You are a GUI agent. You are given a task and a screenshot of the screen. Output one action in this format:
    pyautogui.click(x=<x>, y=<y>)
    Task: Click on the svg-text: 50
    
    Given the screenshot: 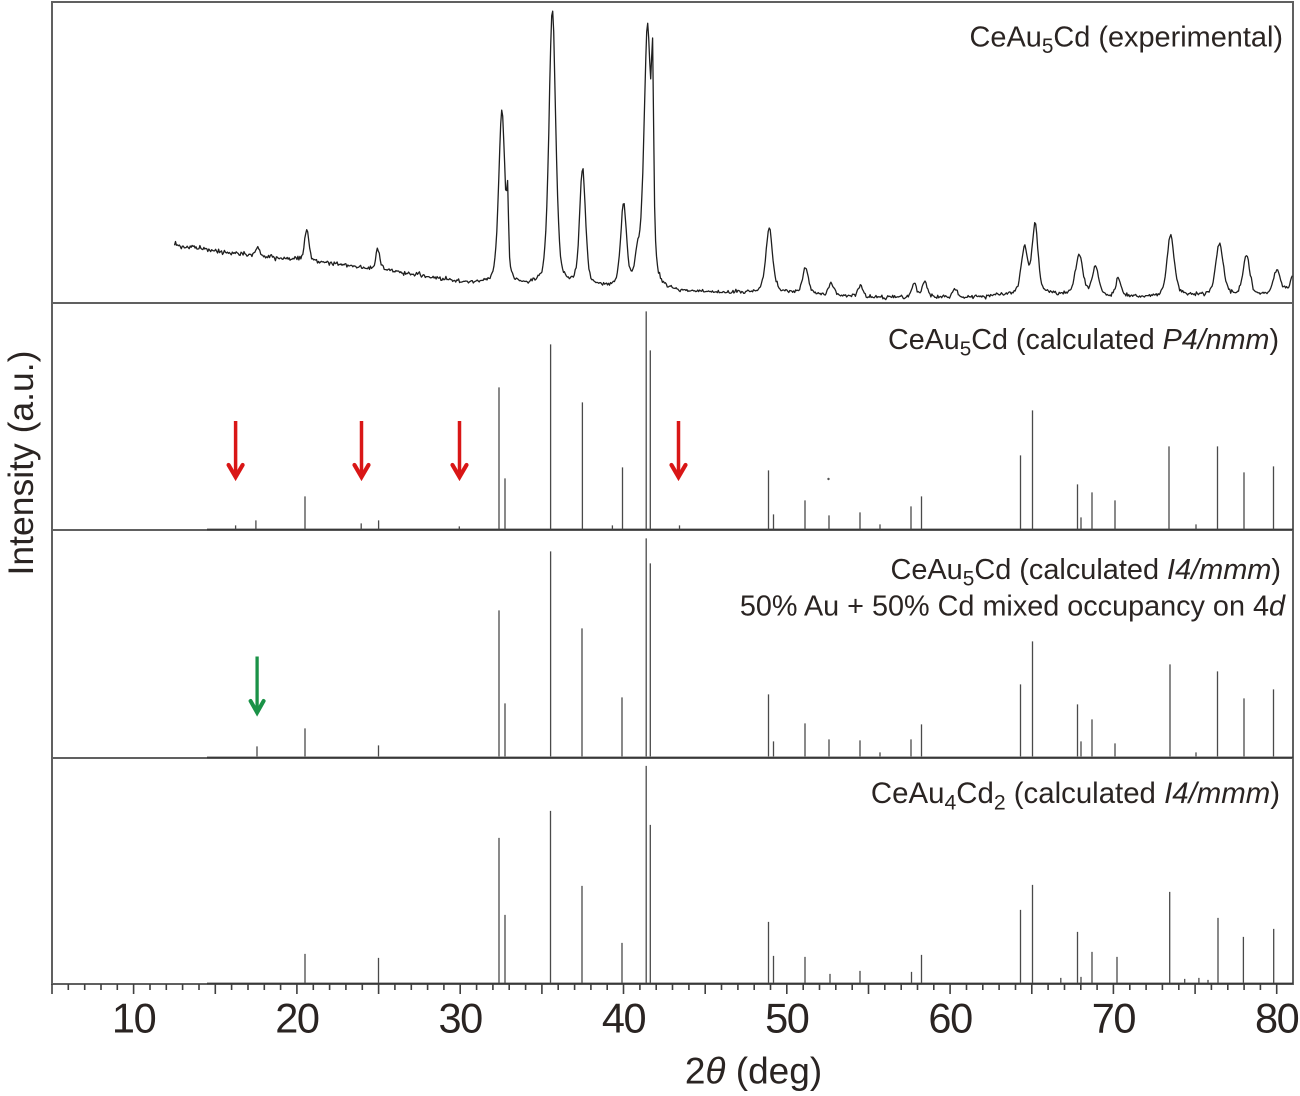 What is the action you would take?
    pyautogui.click(x=787, y=1018)
    